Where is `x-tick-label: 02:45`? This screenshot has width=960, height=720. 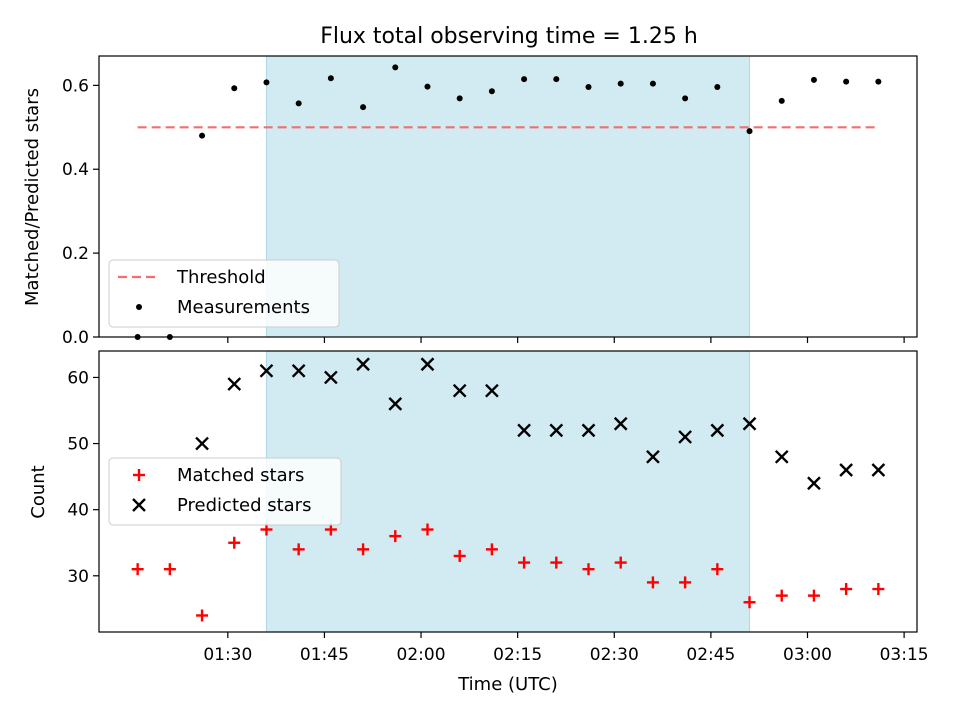
x-tick-label: 02:45 is located at coordinates (710, 655).